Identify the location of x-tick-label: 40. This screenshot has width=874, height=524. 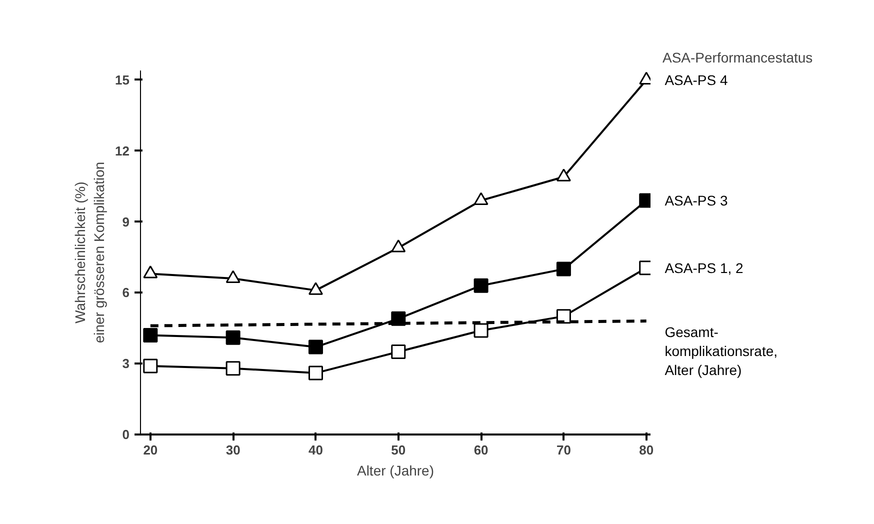
(315, 450).